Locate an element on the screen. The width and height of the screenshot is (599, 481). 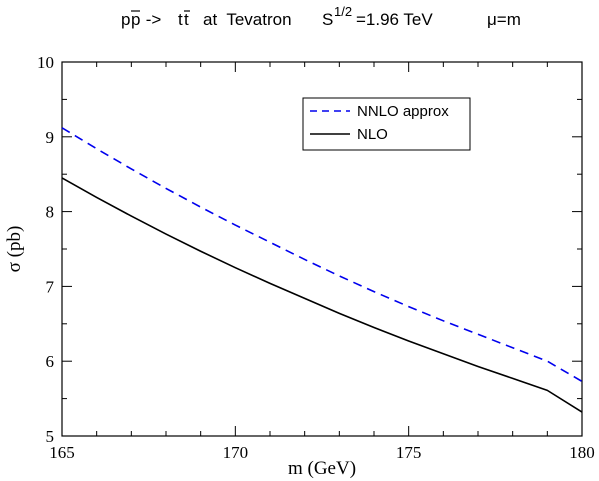
title-s-value: =1.96 TeV is located at coordinates (394, 19).